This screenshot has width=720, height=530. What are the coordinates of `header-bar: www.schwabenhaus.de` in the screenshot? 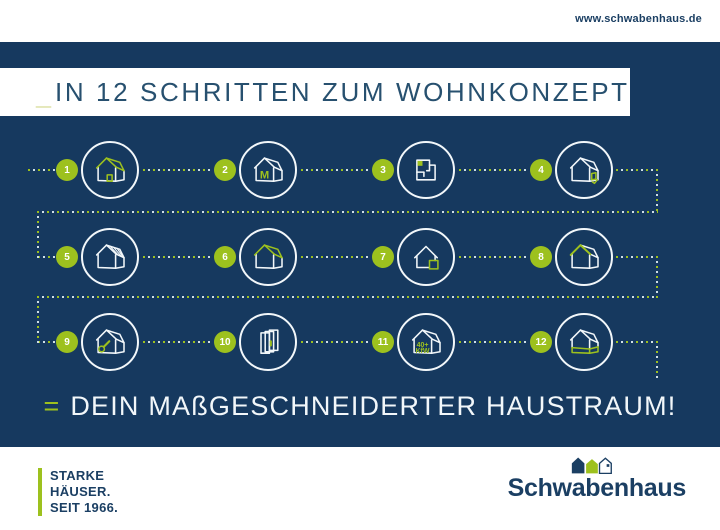 It's located at (360, 21).